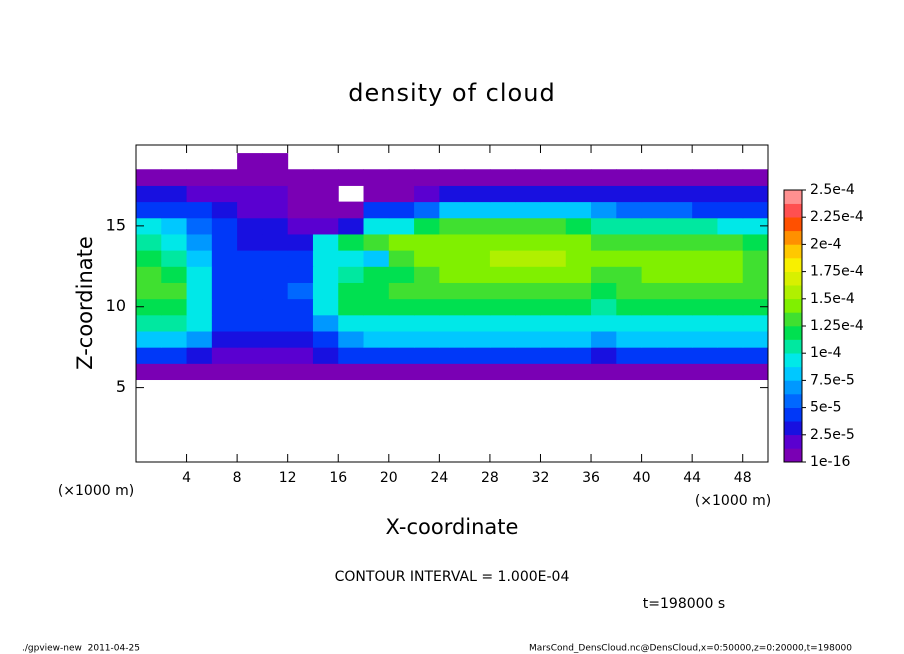  What do you see at coordinates (832, 435) in the screenshot?
I see `colorbar-tick-label: 2.5e-5` at bounding box center [832, 435].